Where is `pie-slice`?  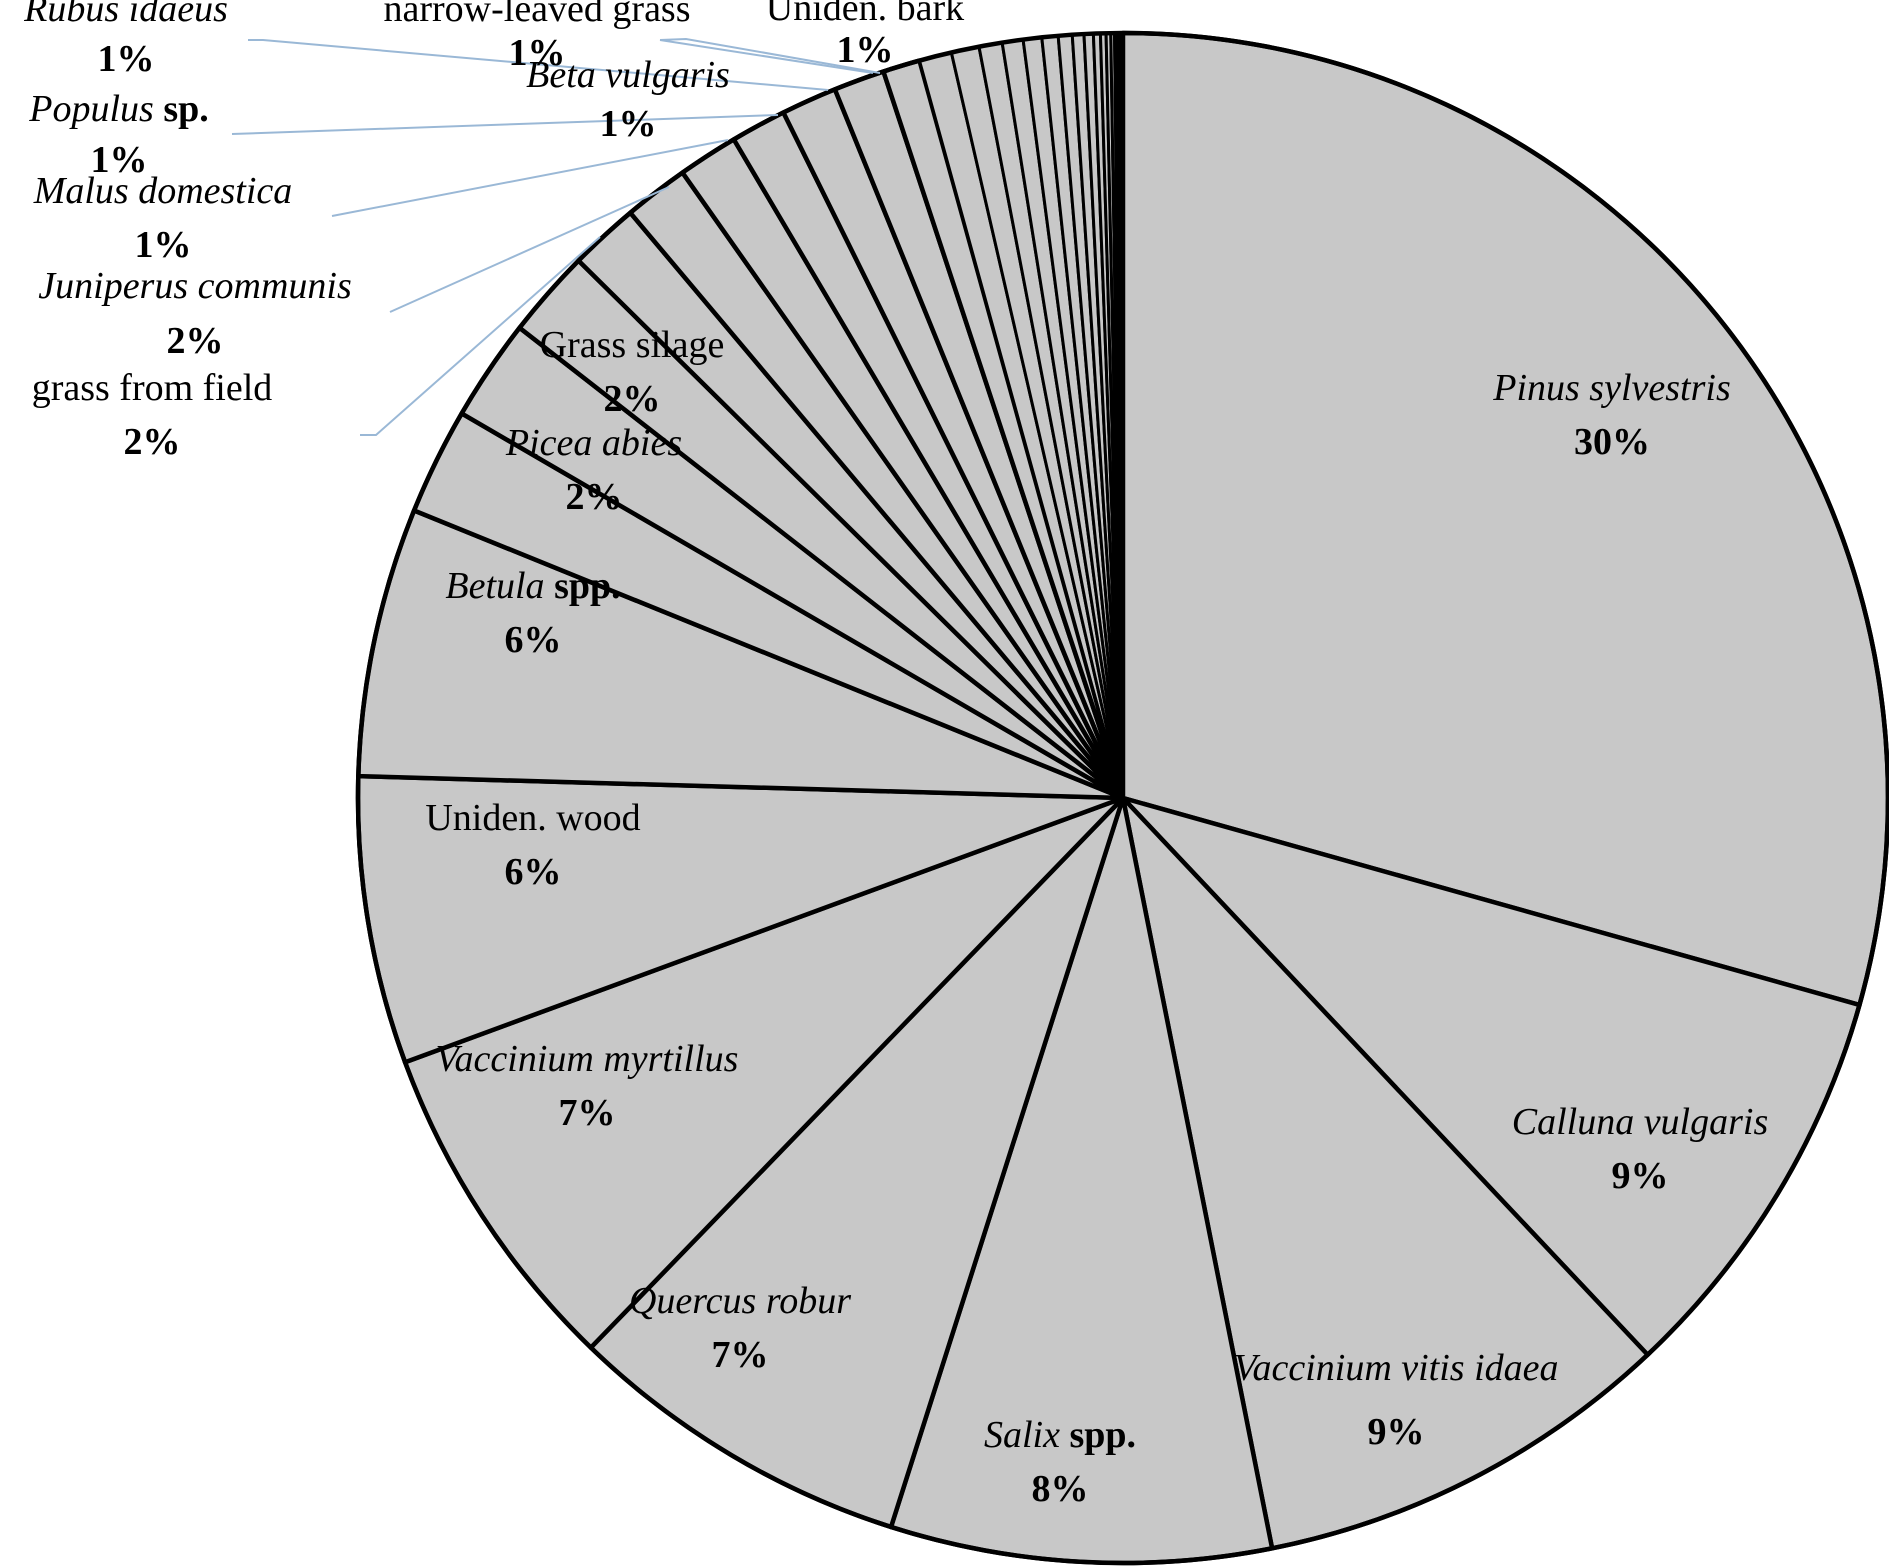
pie-slice is located at coordinates (1122, 415).